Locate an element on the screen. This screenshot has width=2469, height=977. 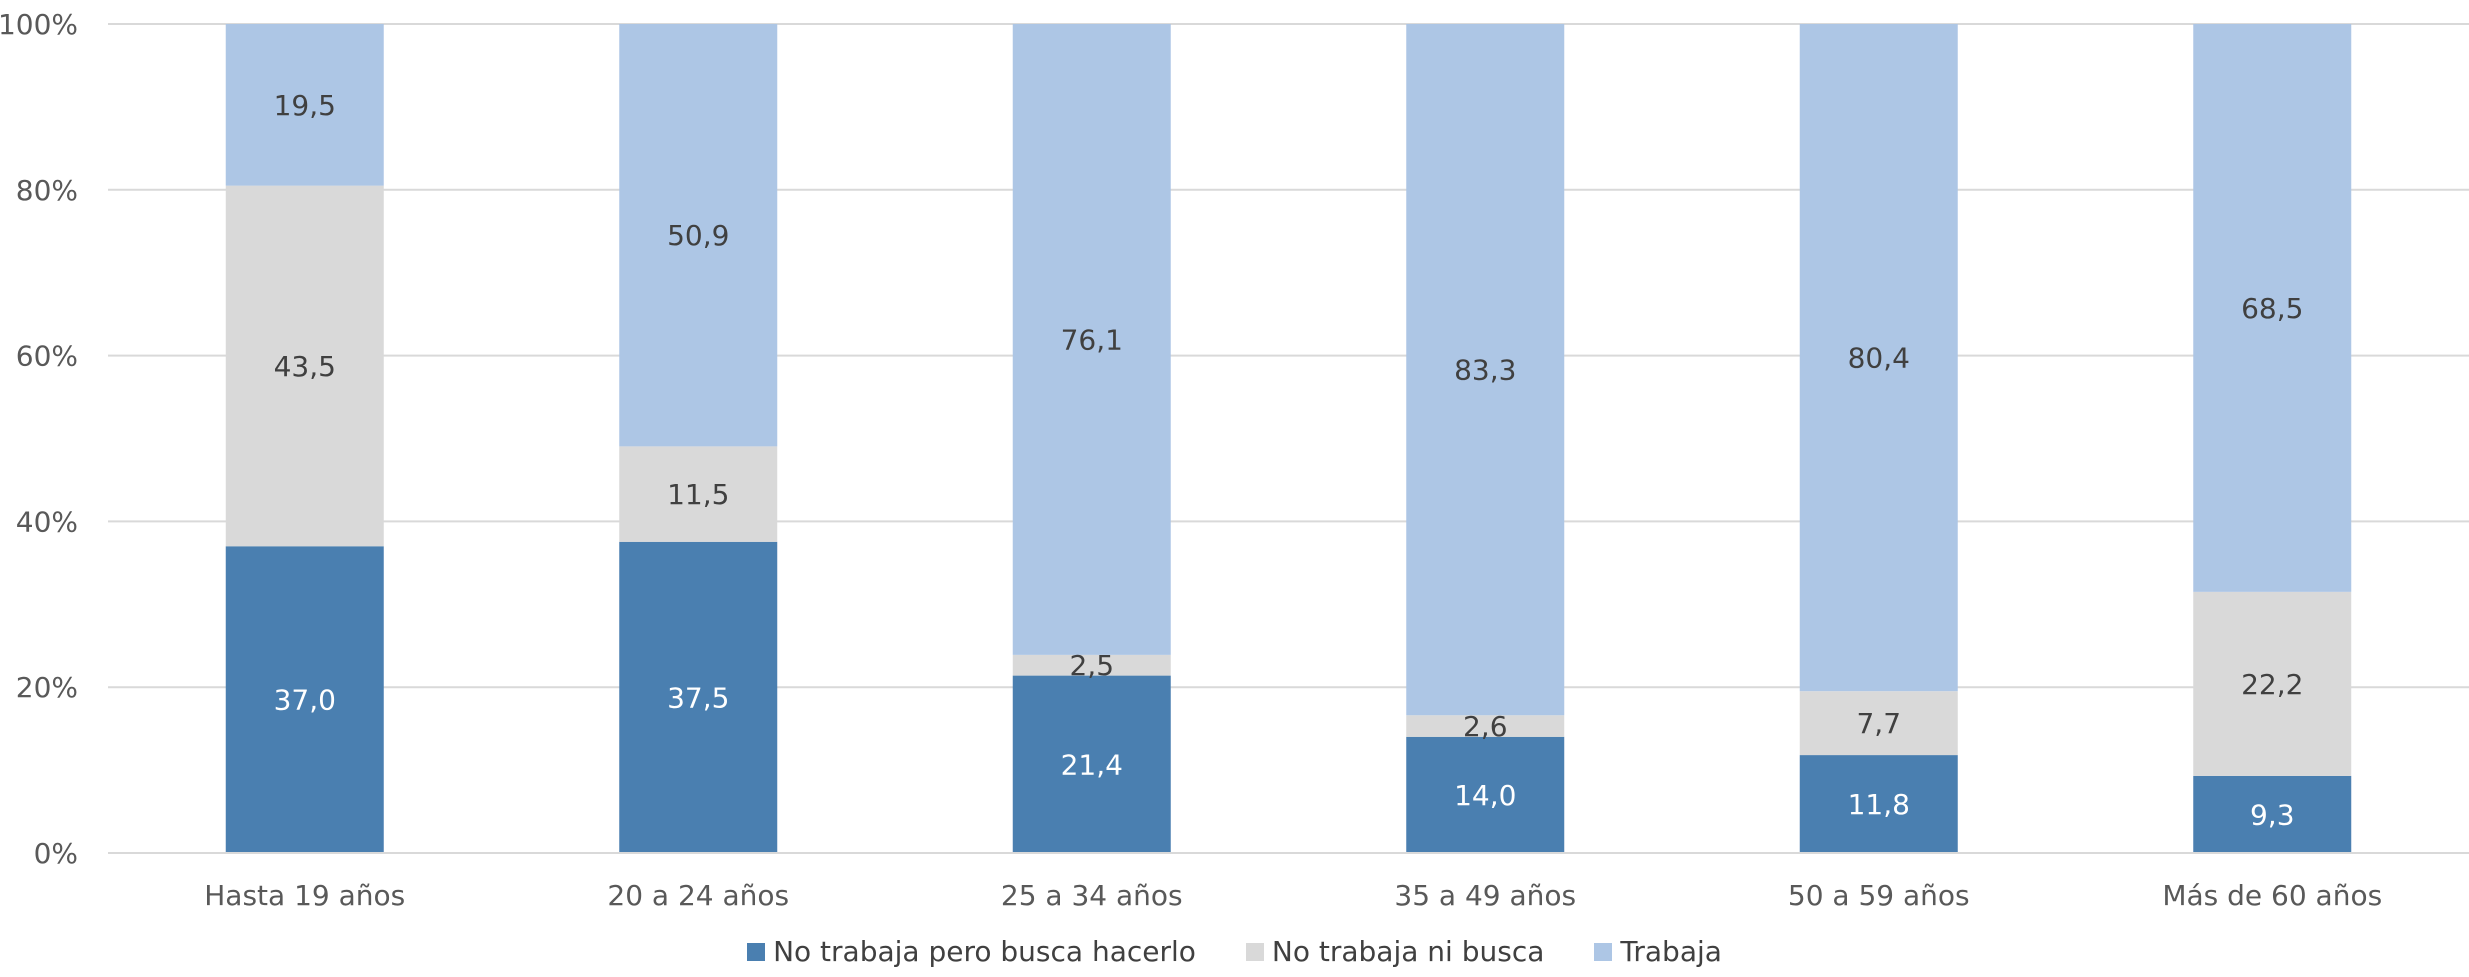
data-label: 14,0 is located at coordinates (1485, 795).